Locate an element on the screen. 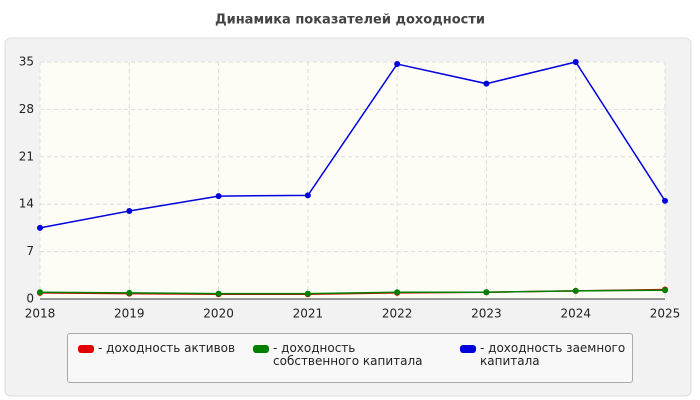 The height and width of the screenshot is (400, 700). x-tick-label: 2020 is located at coordinates (218, 314).